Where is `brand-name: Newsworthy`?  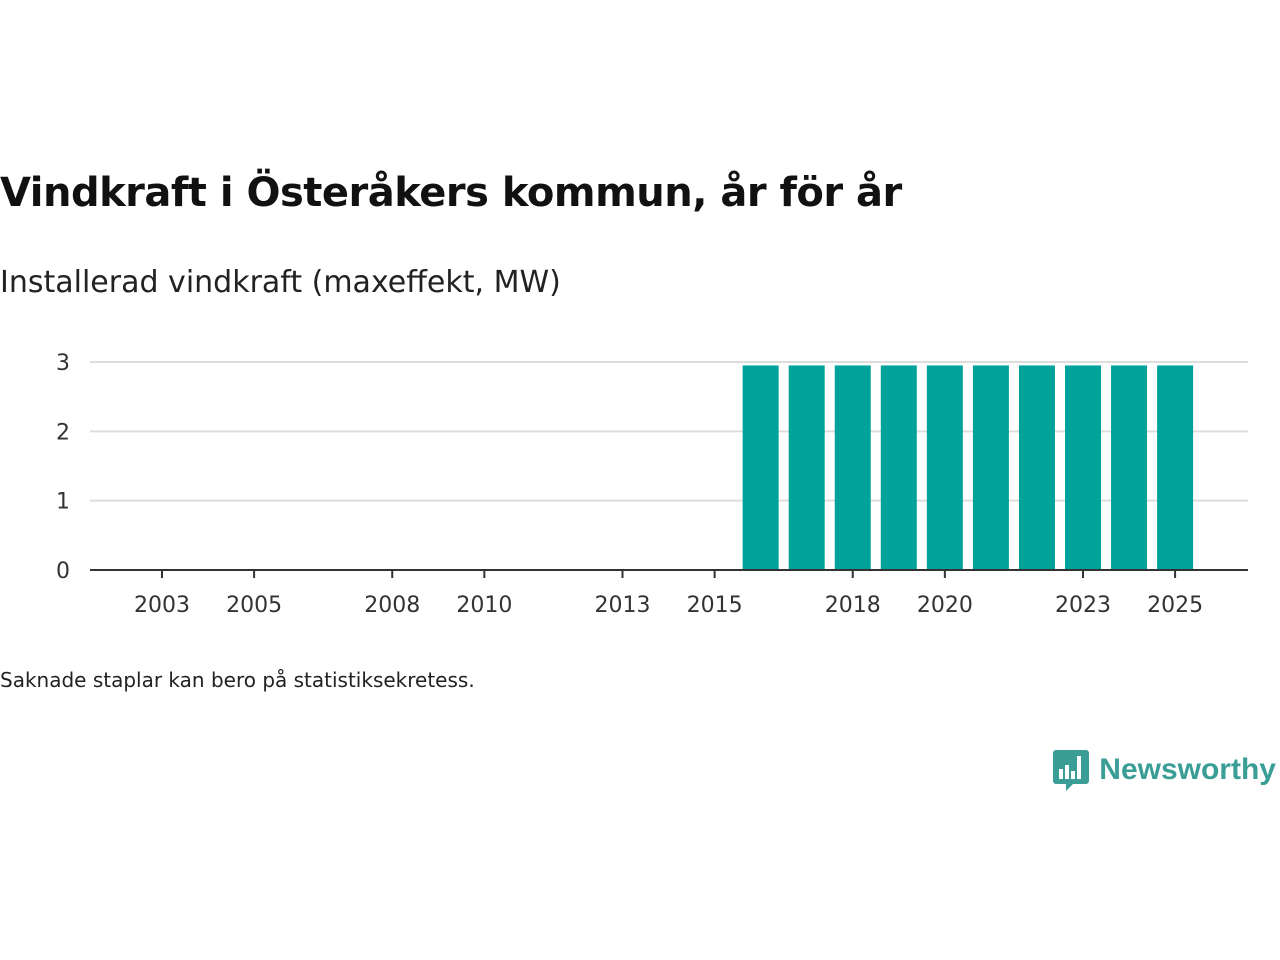 brand-name: Newsworthy is located at coordinates (1187, 769).